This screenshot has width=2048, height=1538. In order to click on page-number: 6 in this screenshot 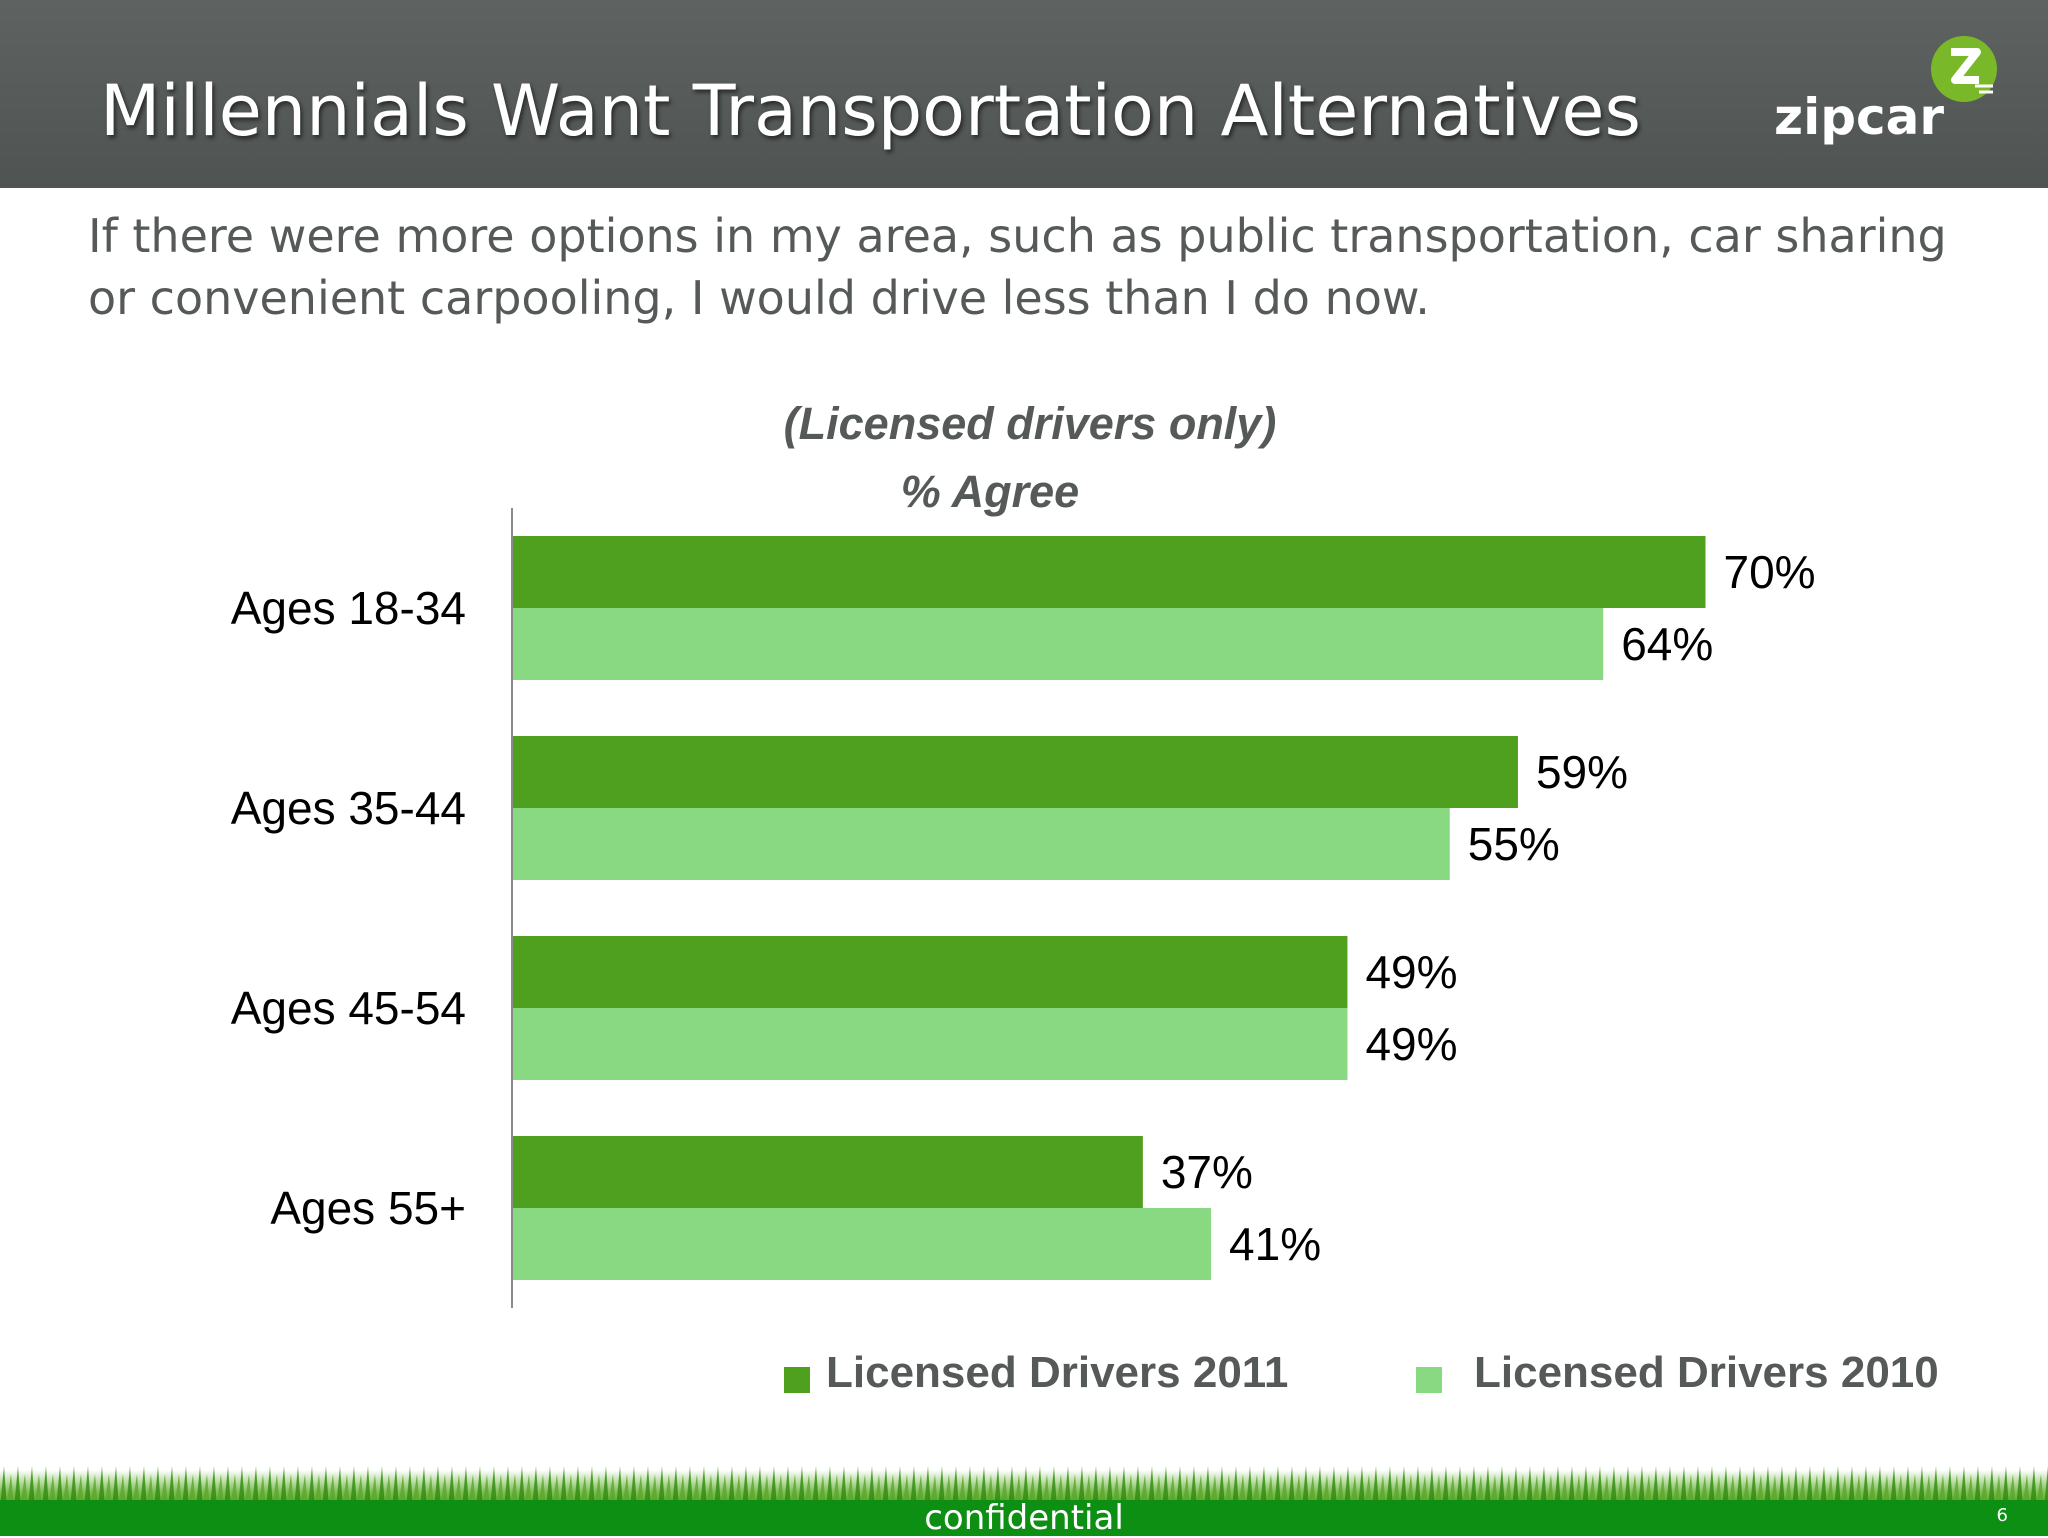, I will do `click(2002, 1515)`.